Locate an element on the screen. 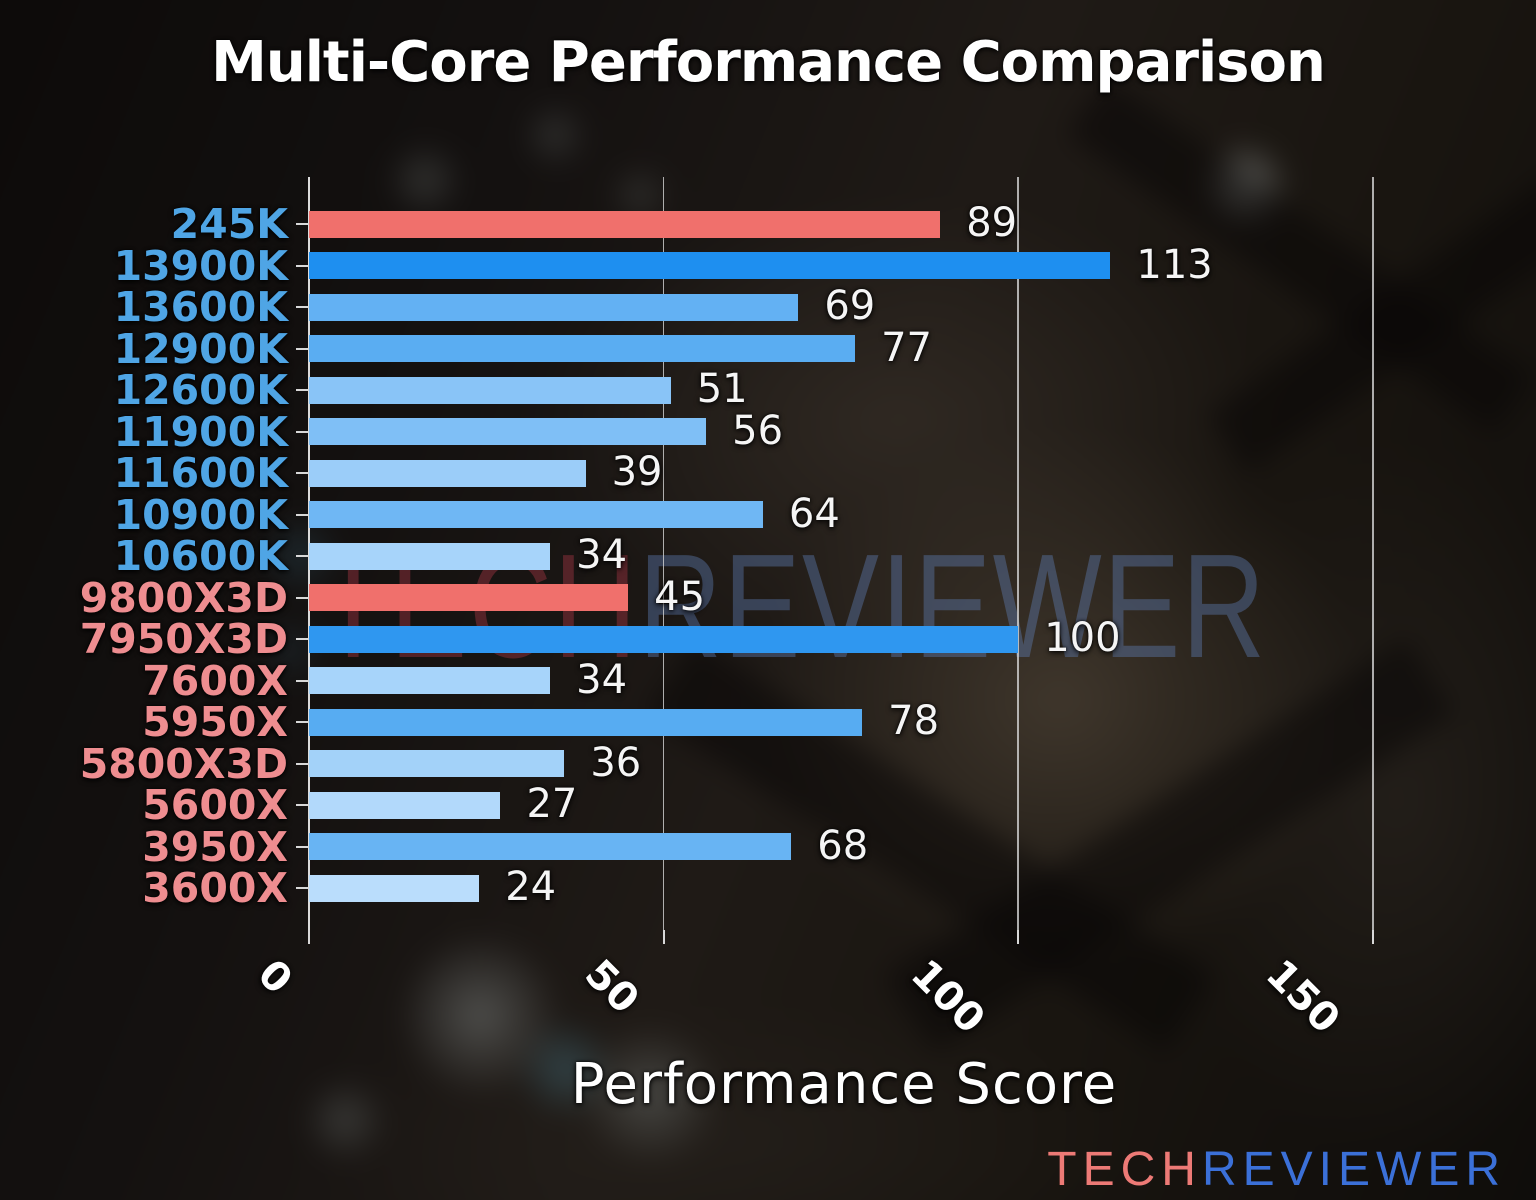 This screenshot has height=1200, width=1536. bar-11600K is located at coordinates (447, 473).